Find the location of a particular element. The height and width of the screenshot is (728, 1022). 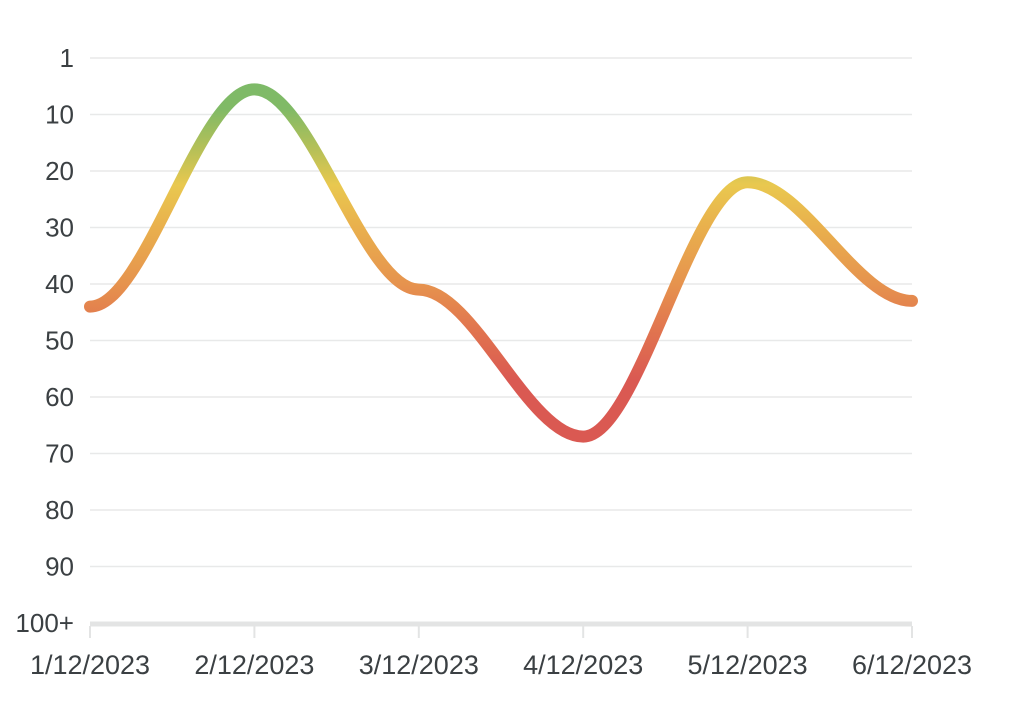

y-tick-label: 90 is located at coordinates (59, 567).